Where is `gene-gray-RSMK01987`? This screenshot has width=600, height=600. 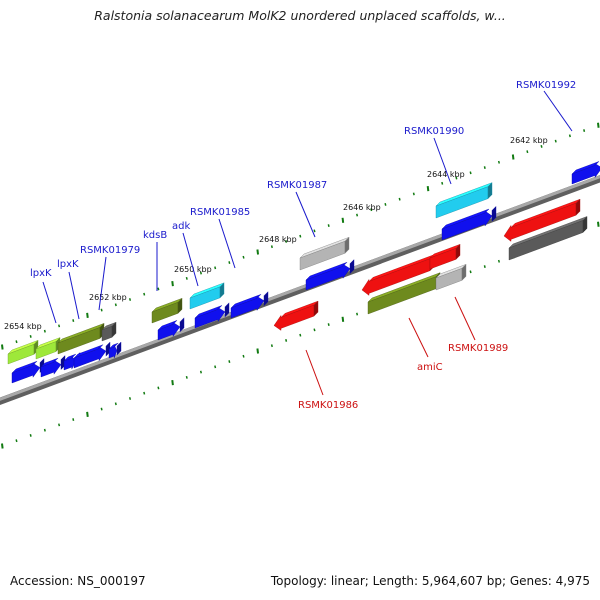
gene-gray-RSMK01987 is located at coordinates (324, 253).